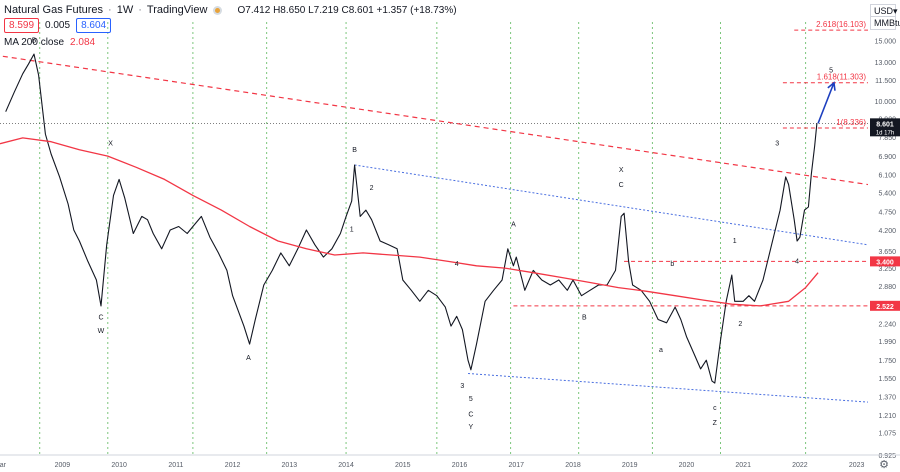  What do you see at coordinates (800, 465) in the screenshot?
I see `x-tick-label: 2022` at bounding box center [800, 465].